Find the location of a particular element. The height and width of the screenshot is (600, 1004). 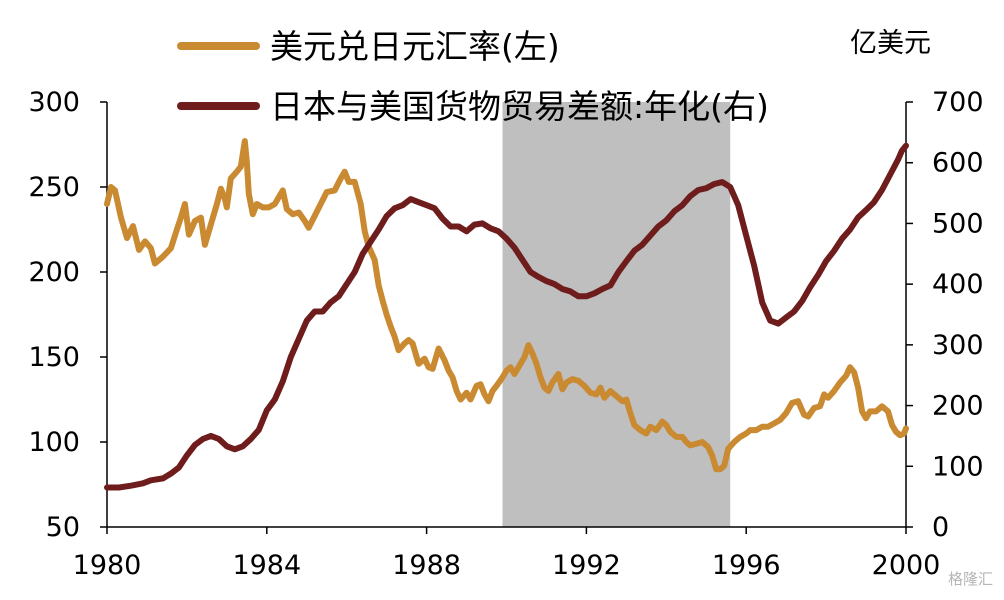

left-tick-label: 100 is located at coordinates (54, 442).